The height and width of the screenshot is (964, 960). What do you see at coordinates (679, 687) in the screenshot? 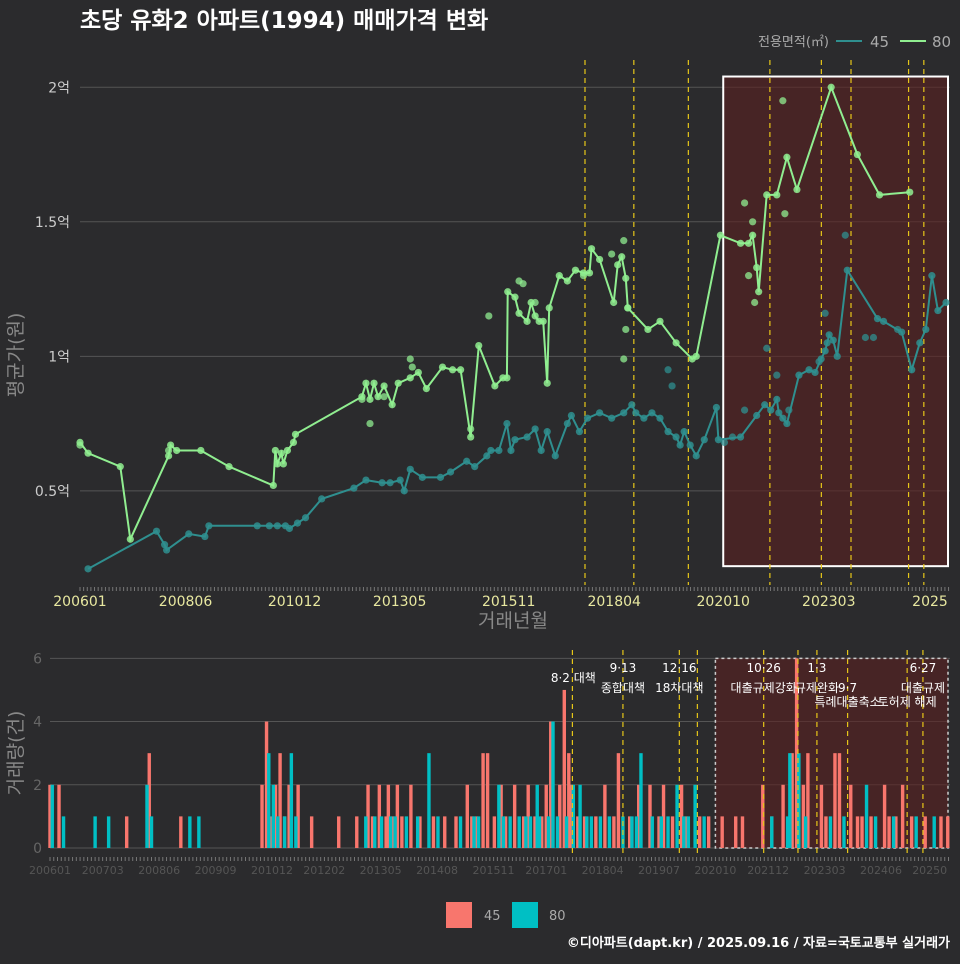
I see `policy-label: 18차대책` at bounding box center [679, 687].